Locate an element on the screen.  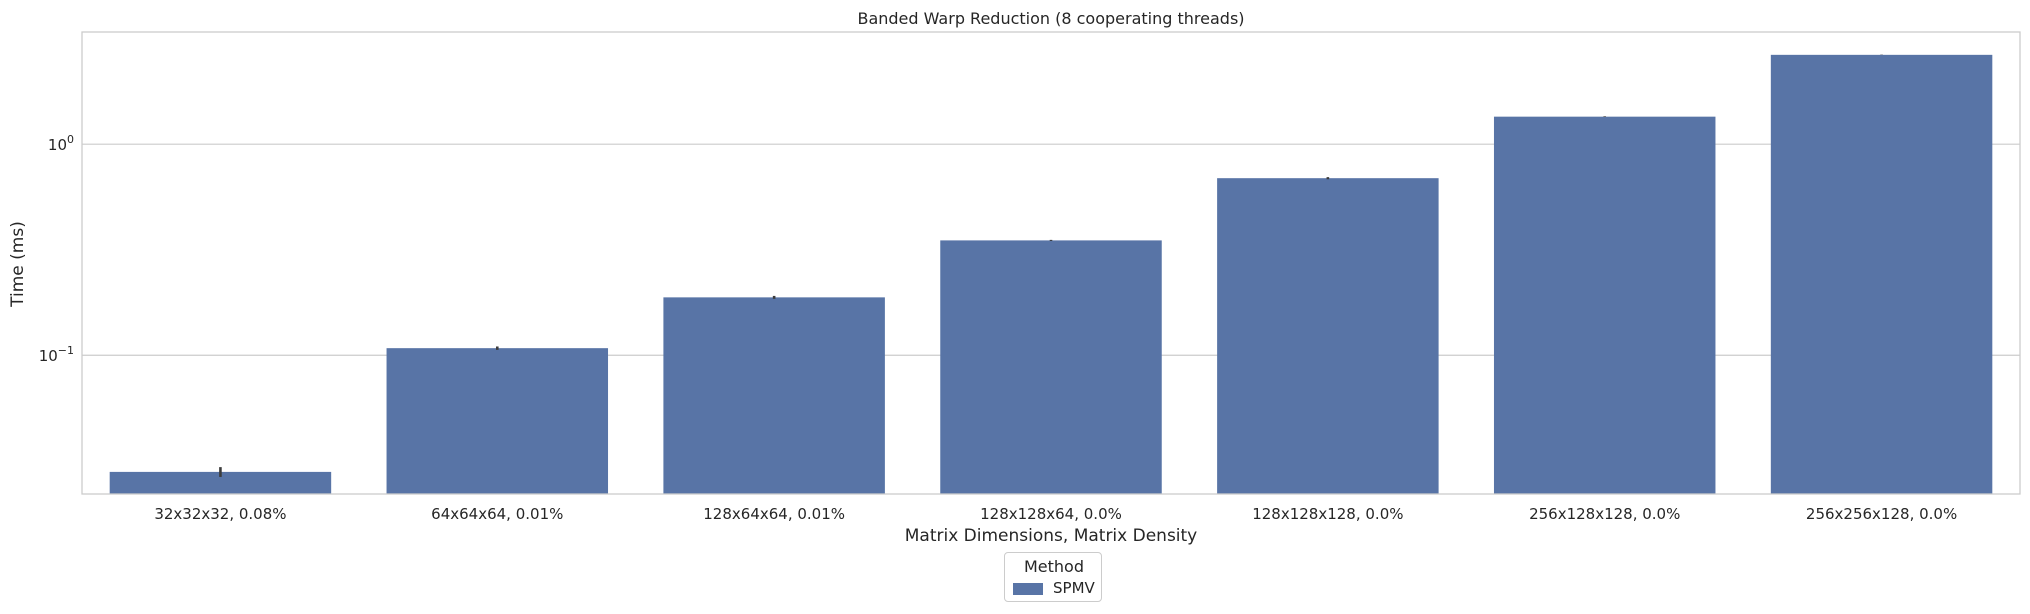
x-tick-label: 128x64x64, 0.01% is located at coordinates (774, 514).